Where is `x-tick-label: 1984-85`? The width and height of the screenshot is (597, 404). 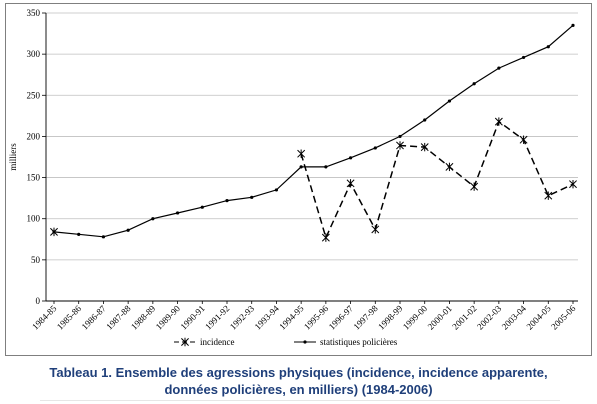
x-tick-label: 1984-85 is located at coordinates (44, 317).